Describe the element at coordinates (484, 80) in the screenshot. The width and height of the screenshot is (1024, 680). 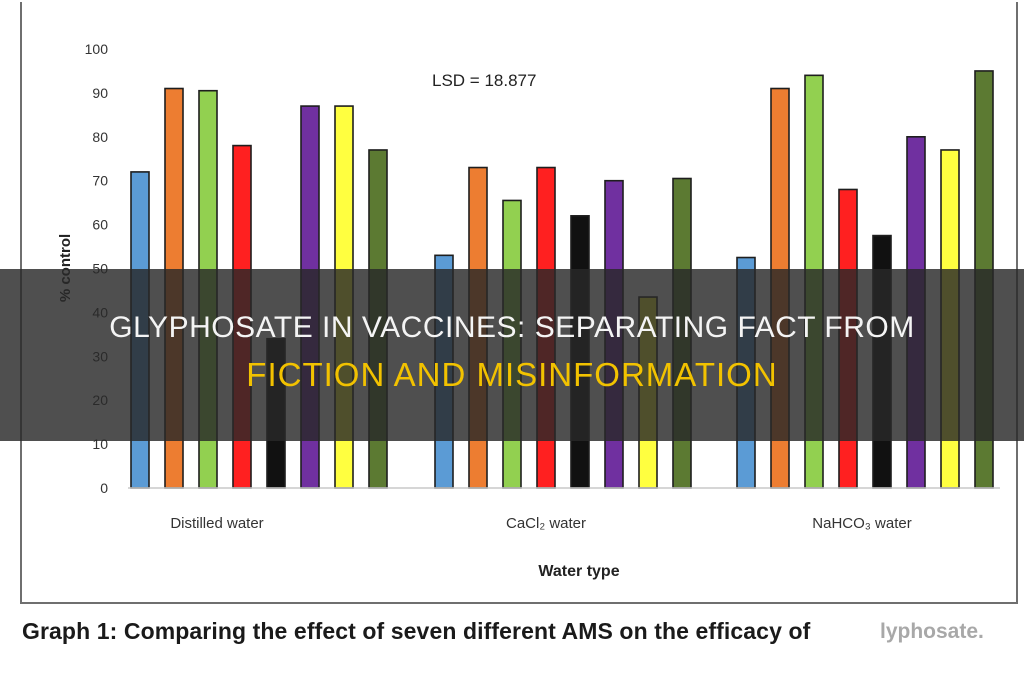
I see `lsd-annotation: LSD = 18.877` at that location.